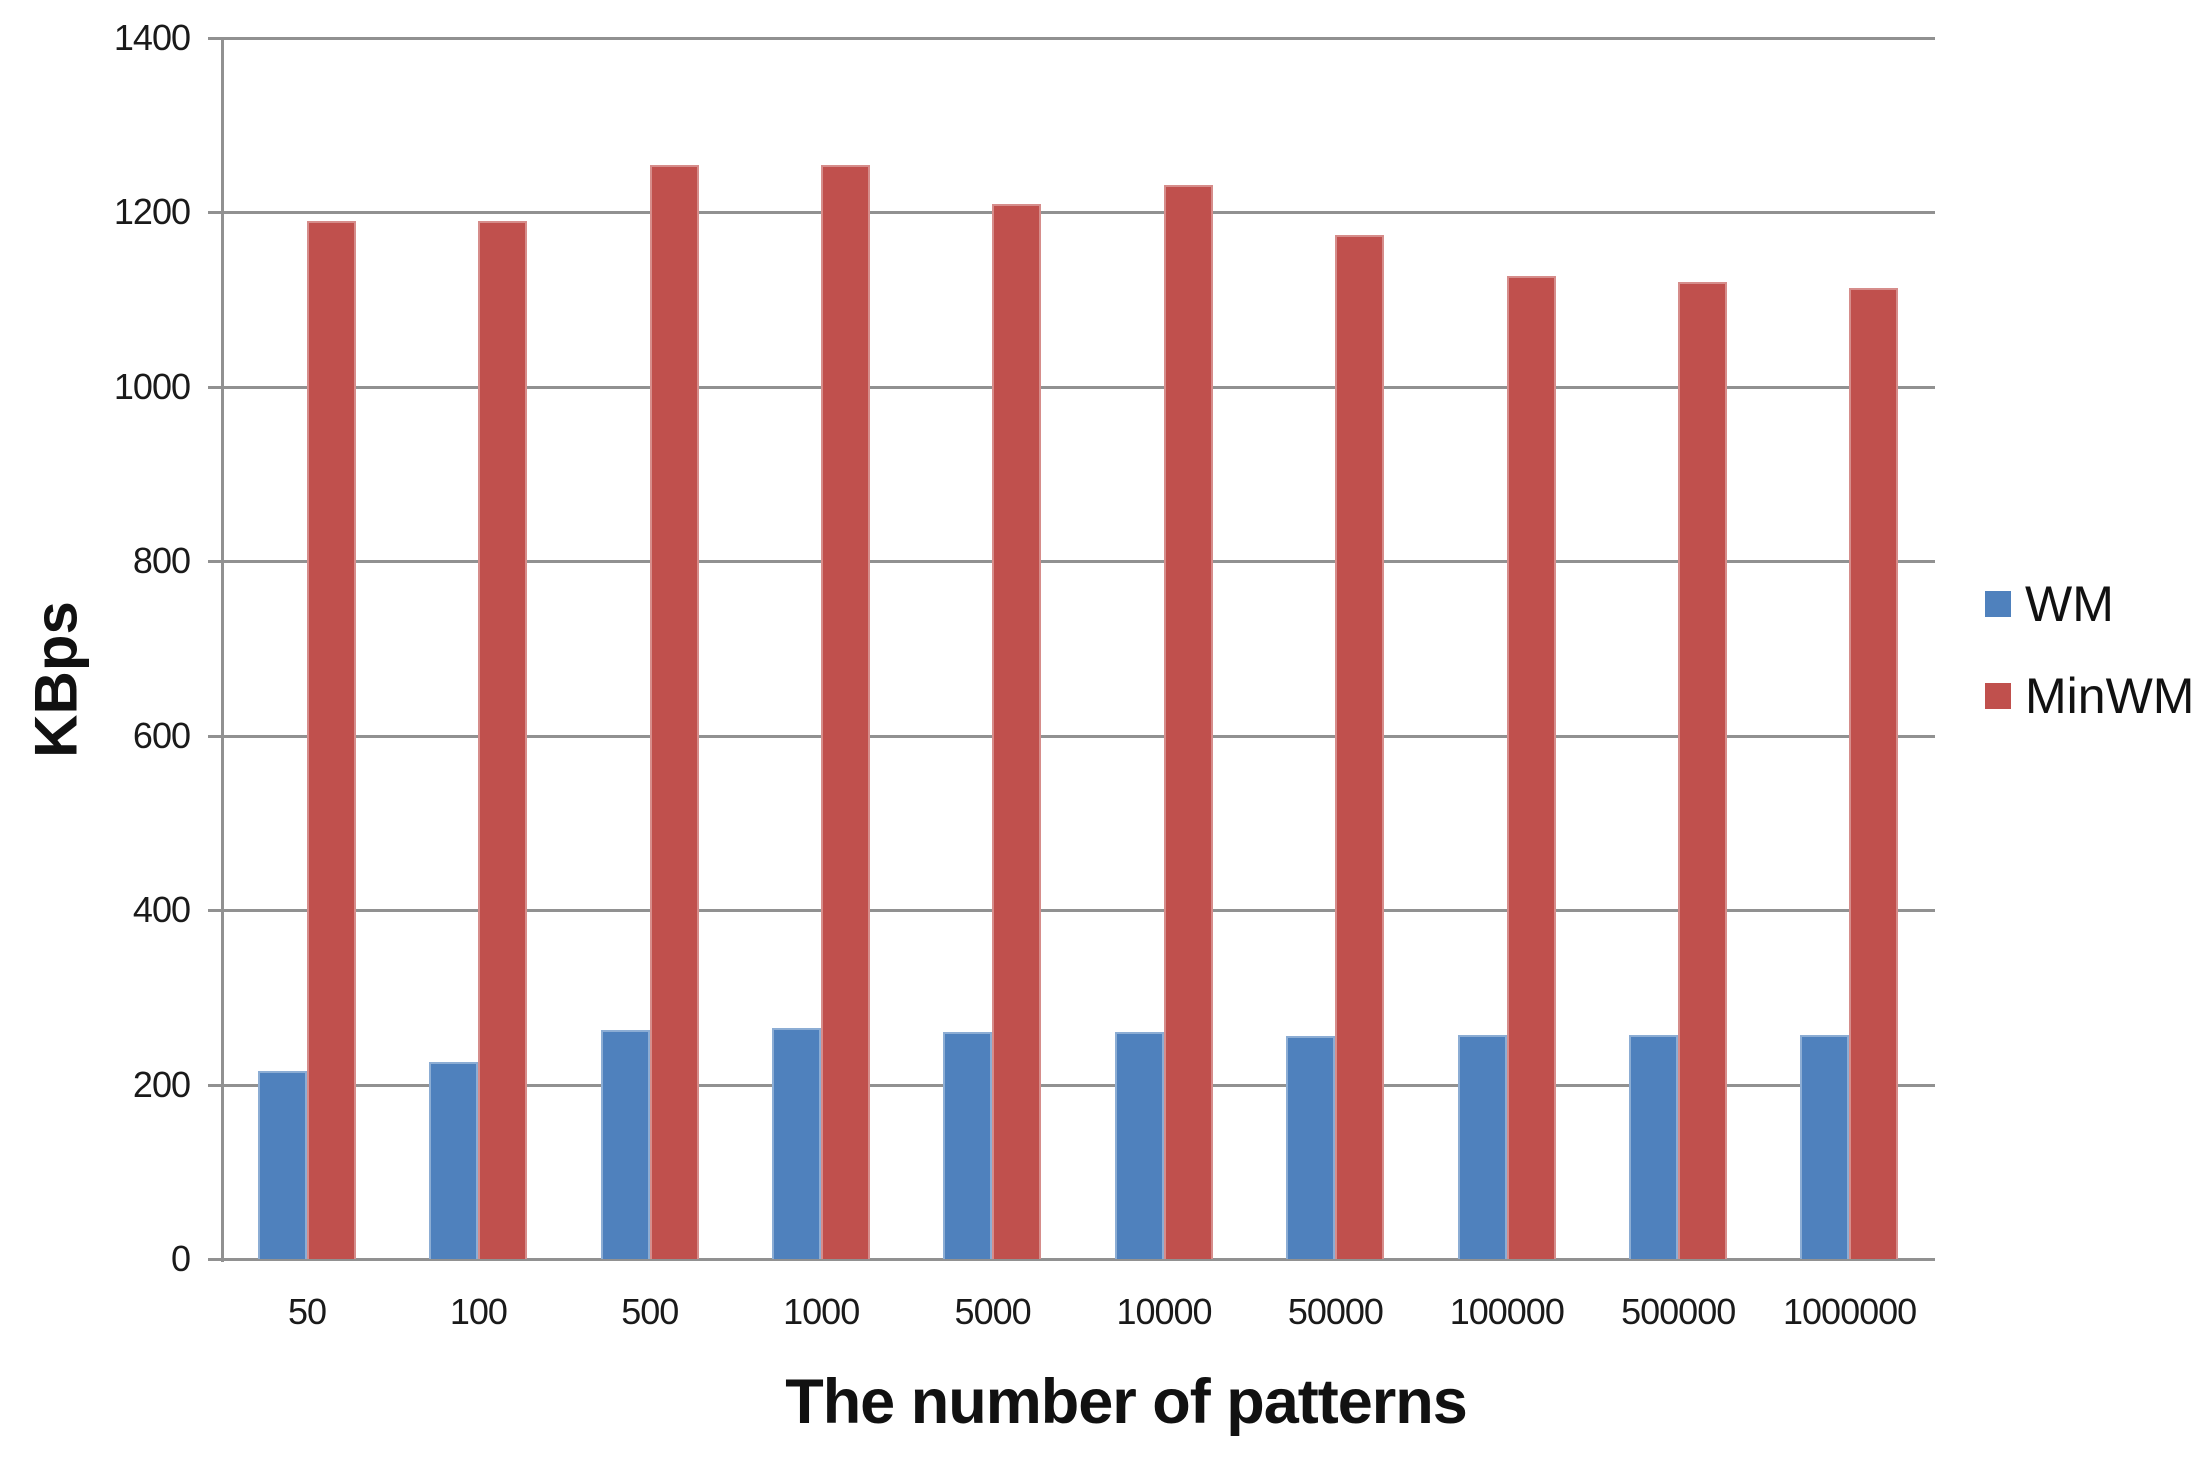 Image resolution: width=2208 pixels, height=1461 pixels. I want to click on y-tick-label-600: 600, so click(161, 735).